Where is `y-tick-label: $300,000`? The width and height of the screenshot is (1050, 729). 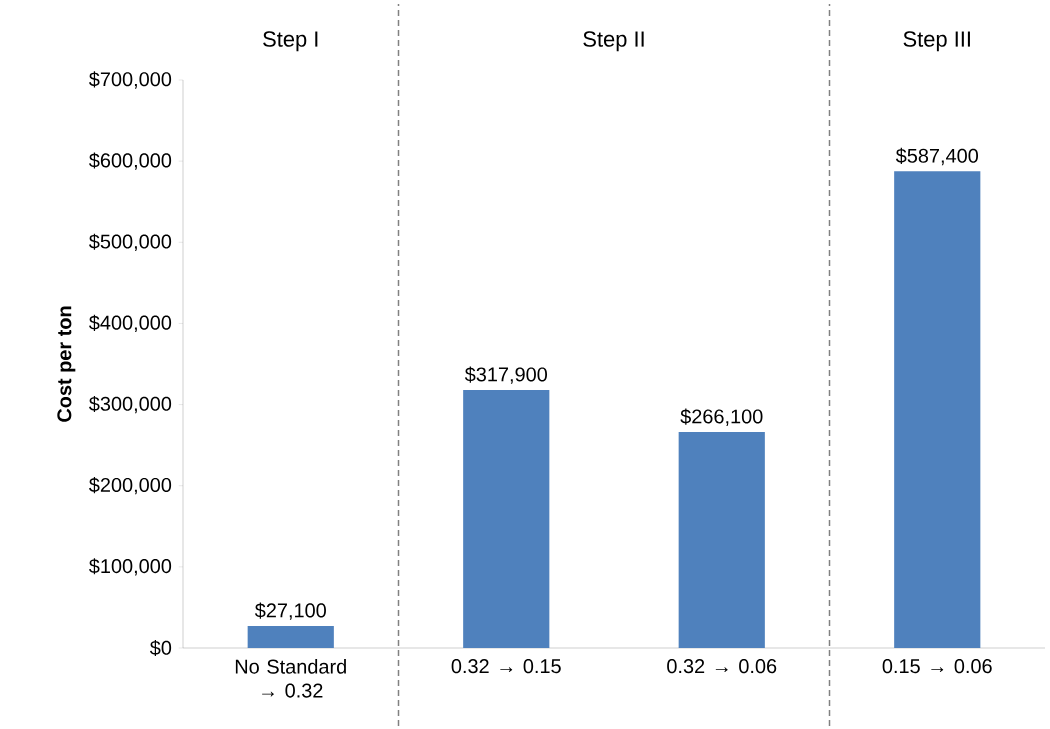
y-tick-label: $300,000 is located at coordinates (130, 404).